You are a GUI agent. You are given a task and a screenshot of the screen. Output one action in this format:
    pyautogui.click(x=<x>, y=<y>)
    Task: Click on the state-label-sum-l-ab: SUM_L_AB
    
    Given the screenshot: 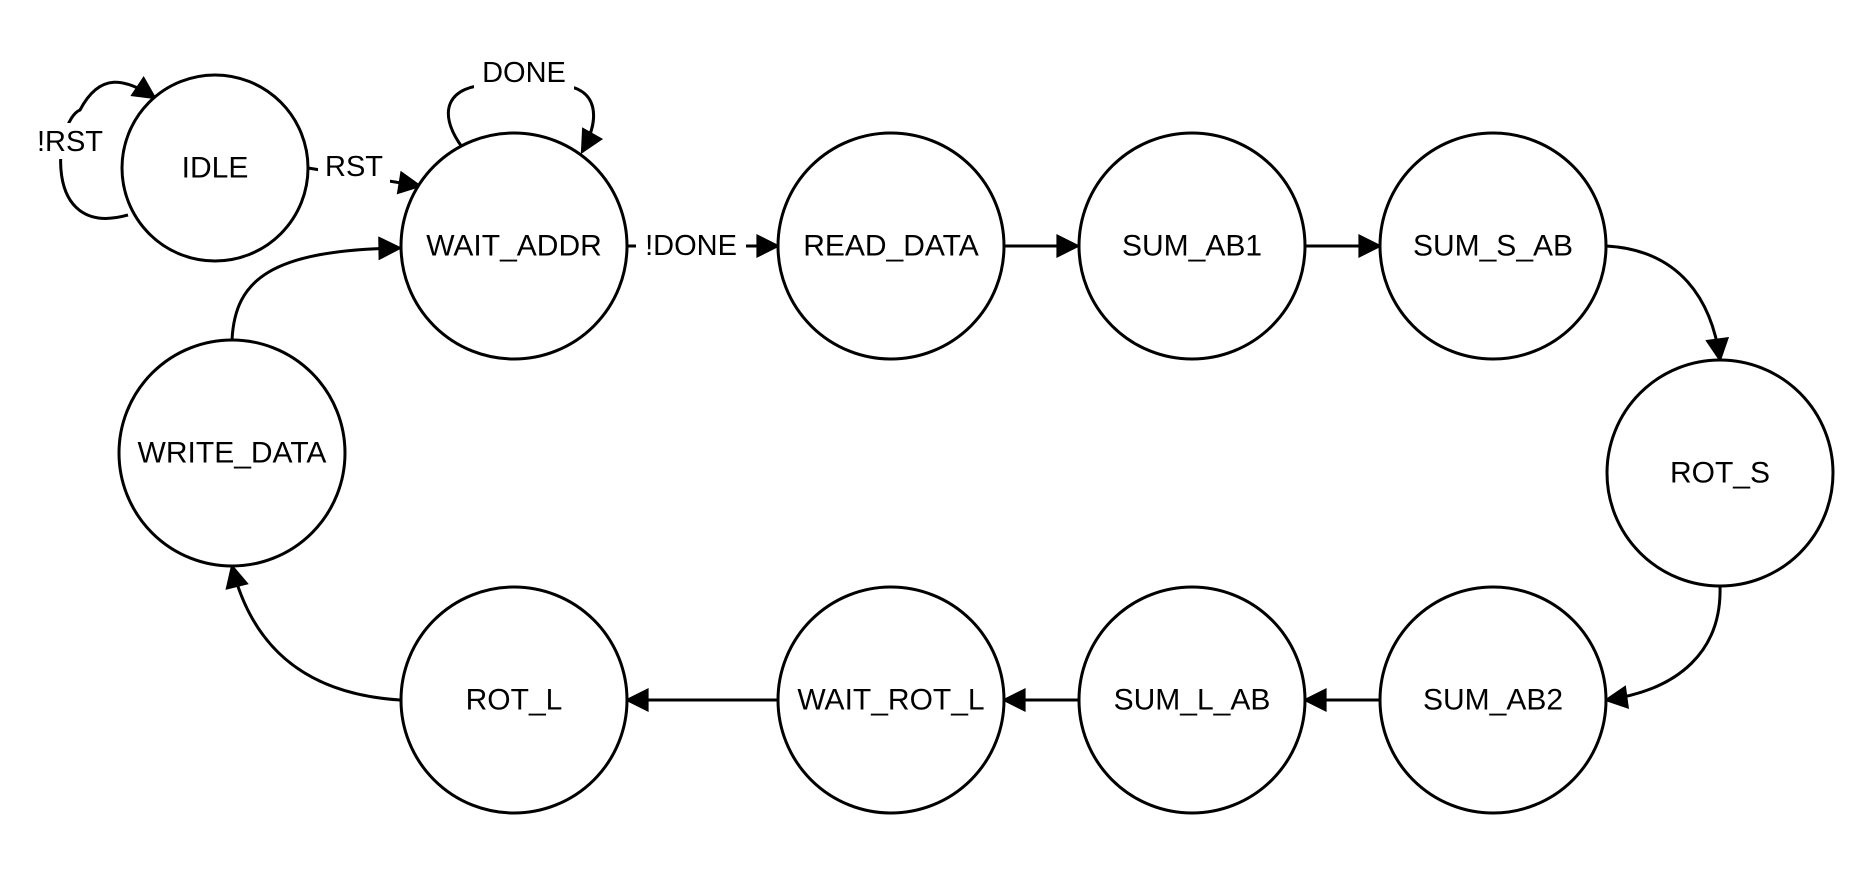 What is the action you would take?
    pyautogui.click(x=1192, y=700)
    